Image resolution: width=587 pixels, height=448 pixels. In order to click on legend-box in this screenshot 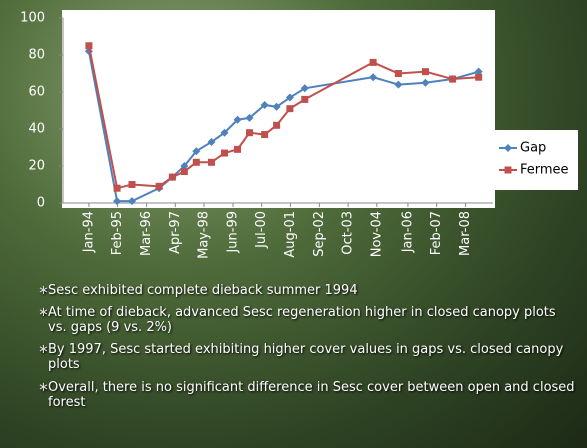, I will do `click(536, 160)`.